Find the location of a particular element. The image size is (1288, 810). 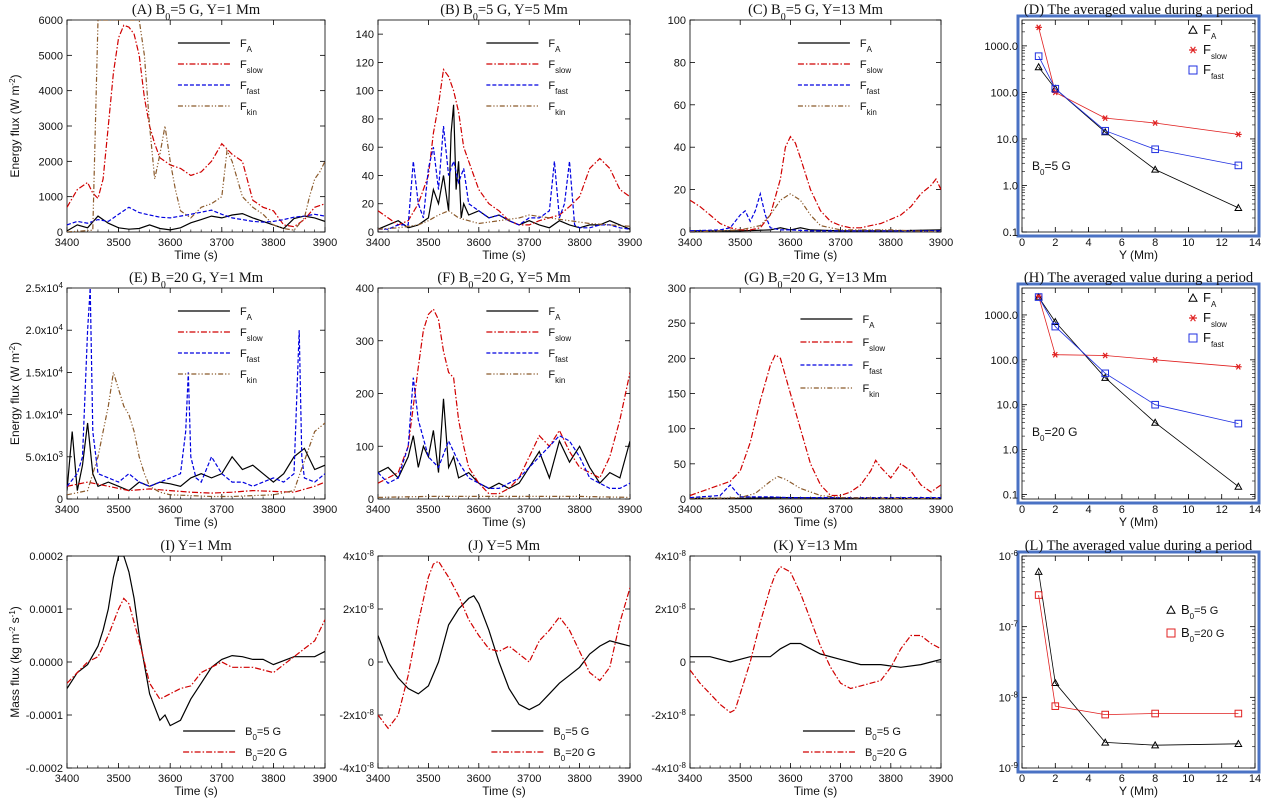

panel-title-part: (A) B is located at coordinates (148, 10).